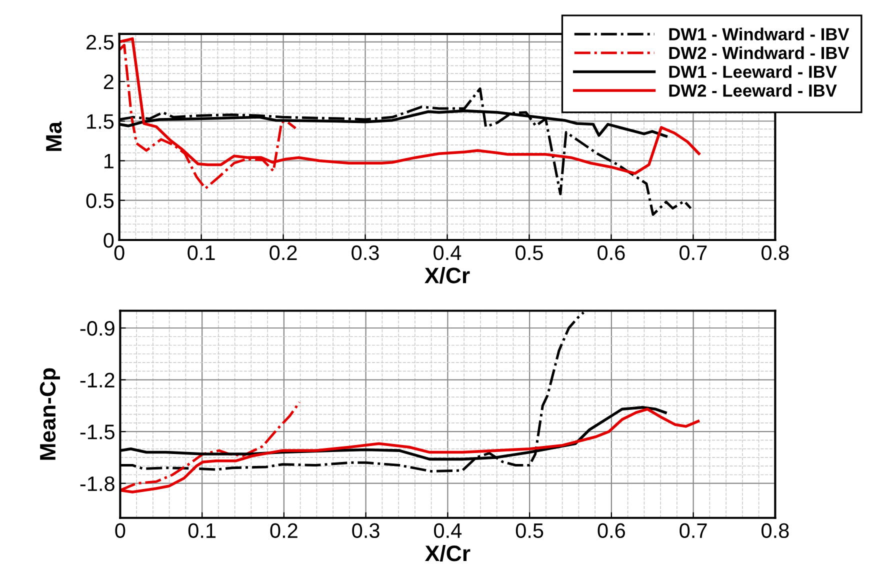 The image size is (871, 566). Describe the element at coordinates (109, 240) in the screenshot. I see `y-tick-label: 0` at that location.